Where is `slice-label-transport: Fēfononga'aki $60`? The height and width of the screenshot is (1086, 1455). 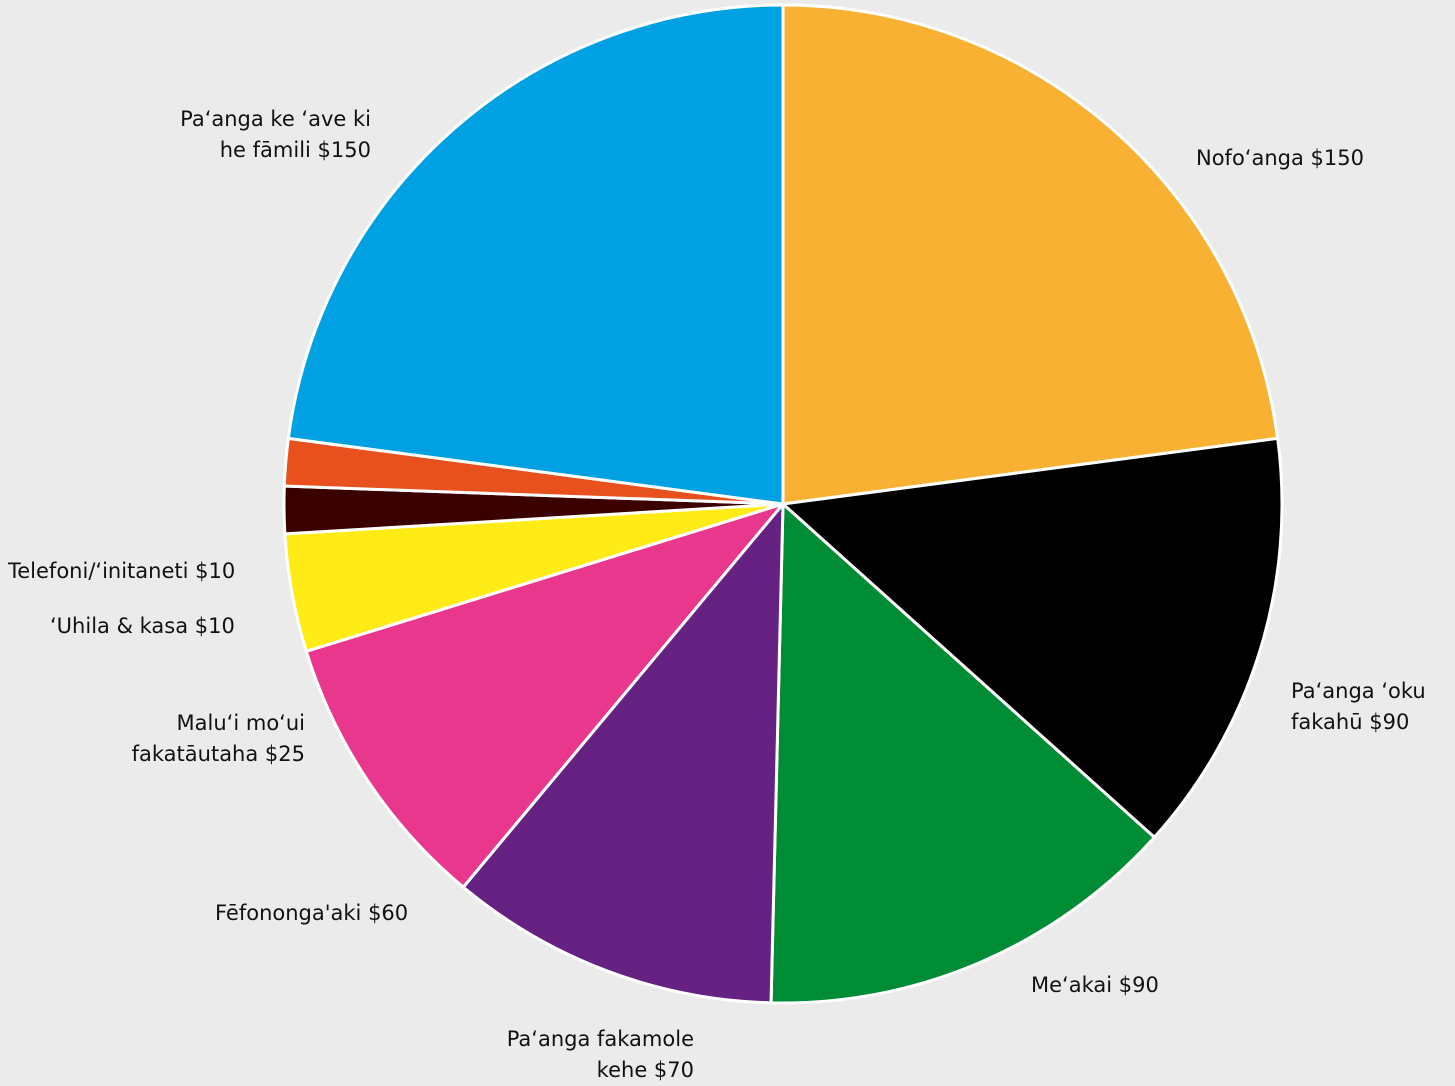 slice-label-transport: Fēfononga'aki $60 is located at coordinates (312, 913).